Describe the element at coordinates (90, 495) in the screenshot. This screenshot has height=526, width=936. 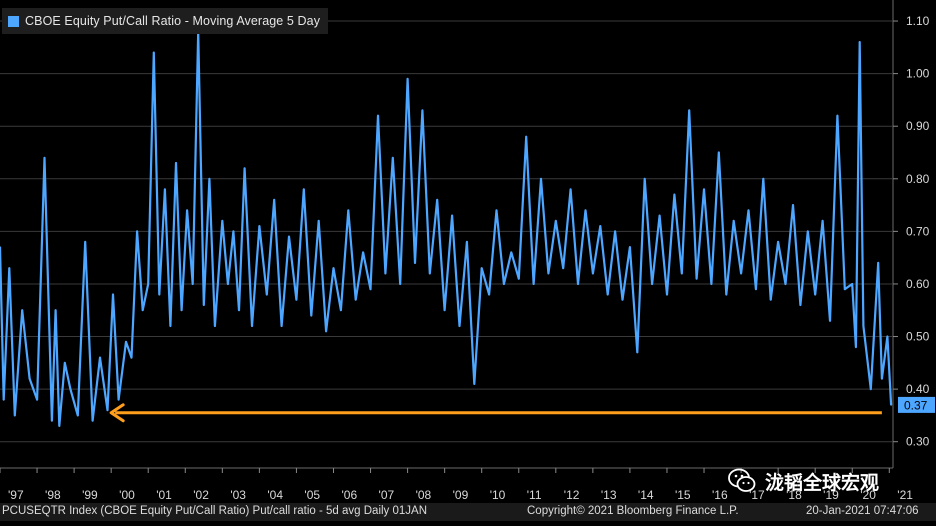
I see `x-tick-label: '99` at that location.